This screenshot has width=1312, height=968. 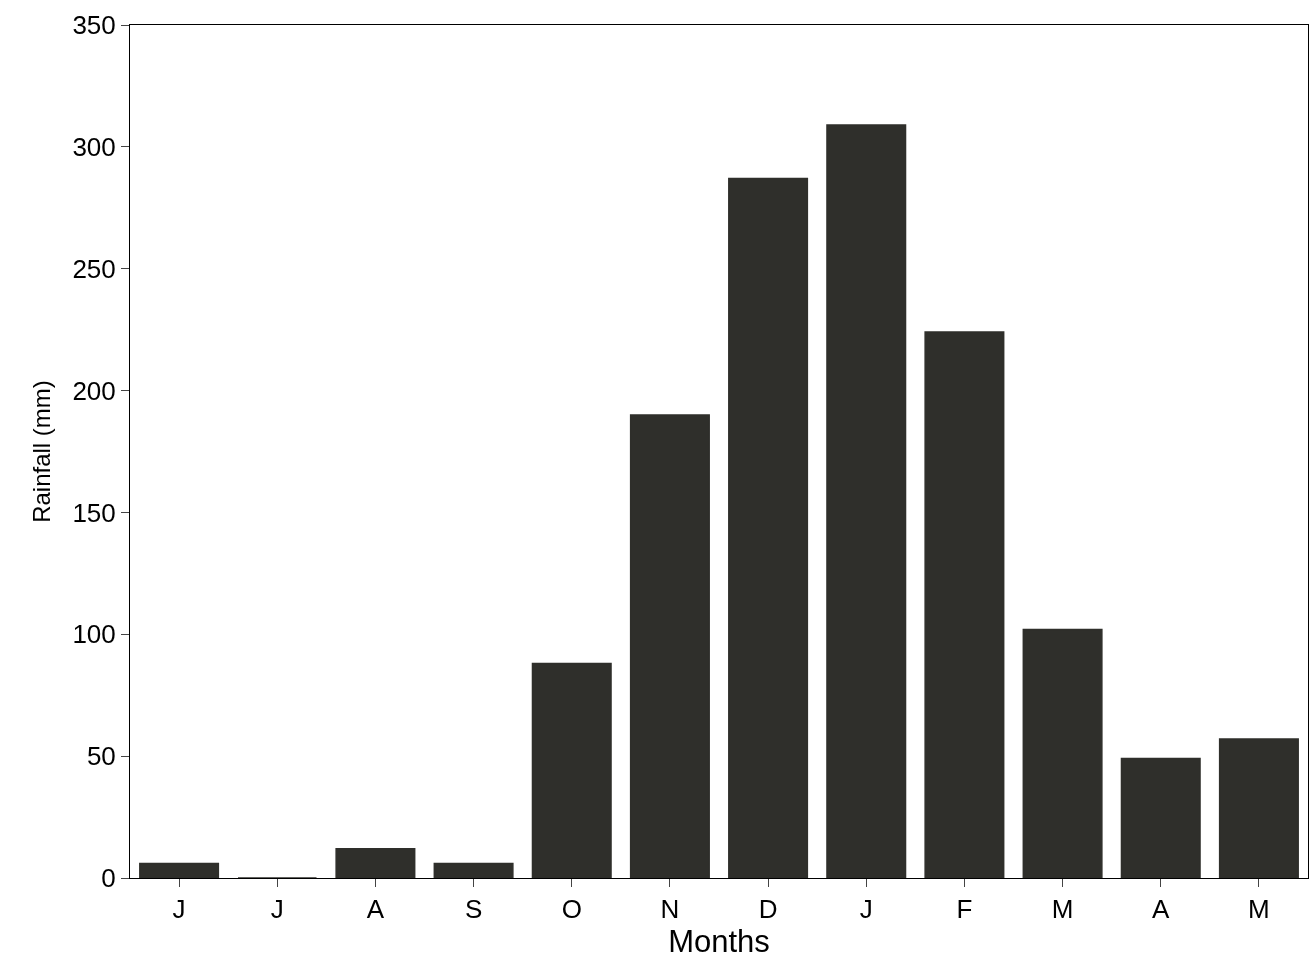 I want to click on x-tick-label: S, so click(x=473, y=909).